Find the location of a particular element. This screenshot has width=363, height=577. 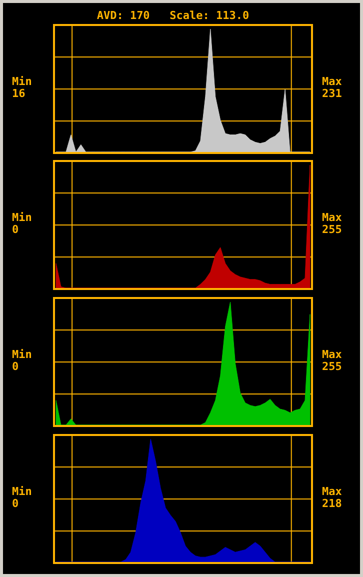

text: Max 218 is located at coordinates (332, 497).